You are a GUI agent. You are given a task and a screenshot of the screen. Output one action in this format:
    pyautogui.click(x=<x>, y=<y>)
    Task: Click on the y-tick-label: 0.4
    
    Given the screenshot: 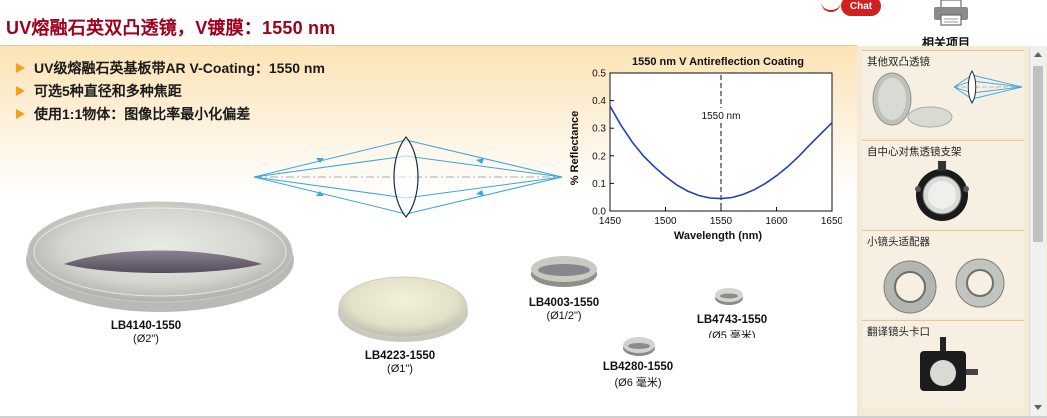 What is the action you would take?
    pyautogui.click(x=599, y=101)
    